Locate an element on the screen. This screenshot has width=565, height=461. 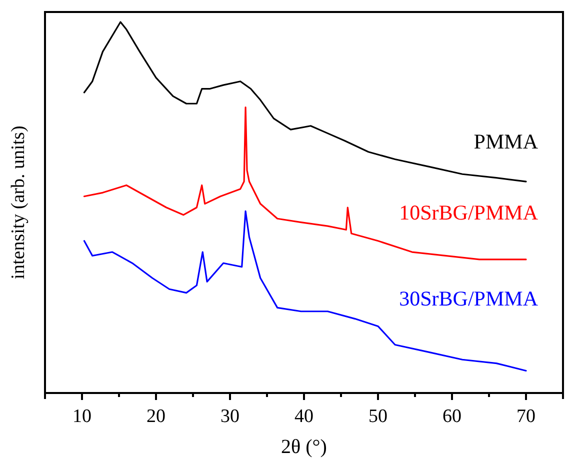
series-label: 30SrBG/PMMA is located at coordinates (469, 298).